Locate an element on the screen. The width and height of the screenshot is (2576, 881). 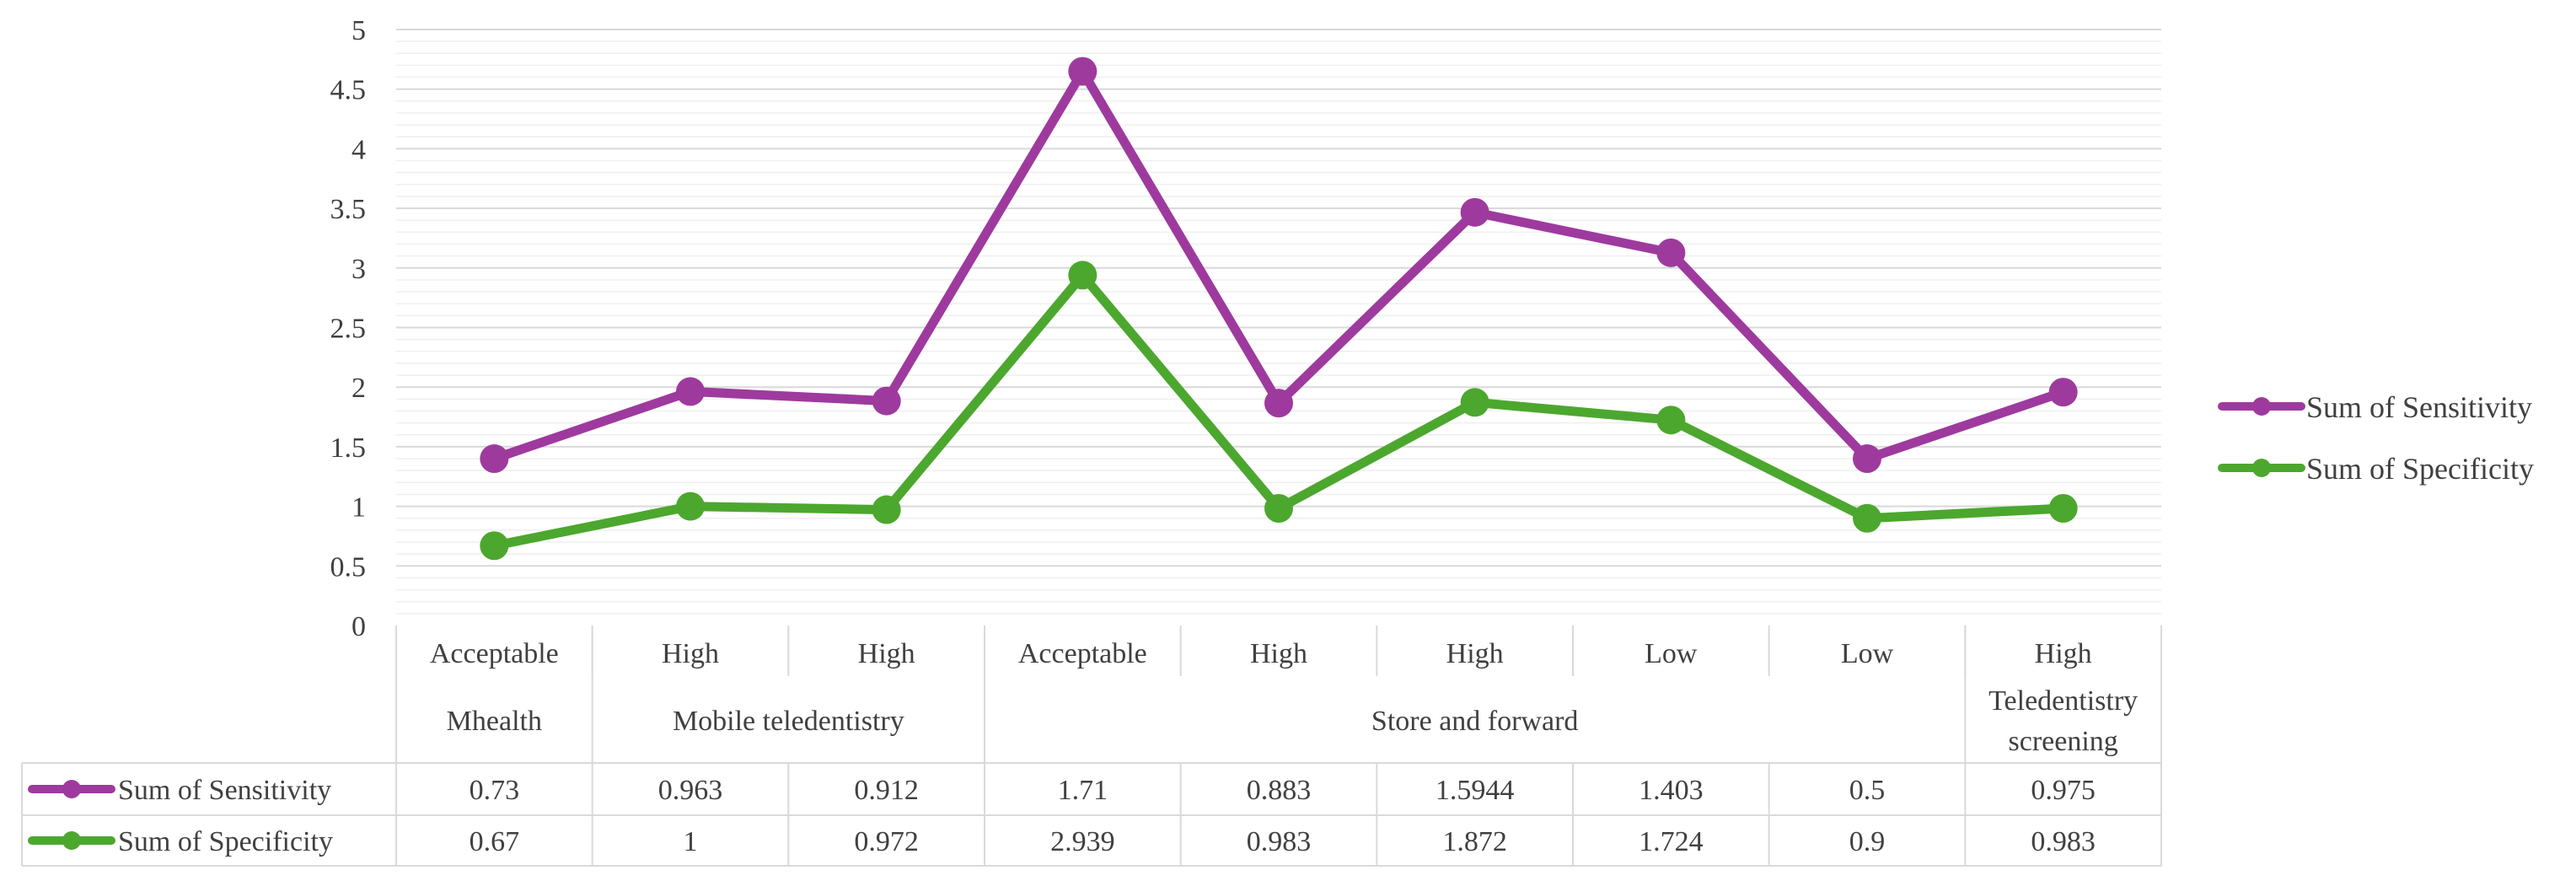
y-tick-label: 2.5 is located at coordinates (348, 330).